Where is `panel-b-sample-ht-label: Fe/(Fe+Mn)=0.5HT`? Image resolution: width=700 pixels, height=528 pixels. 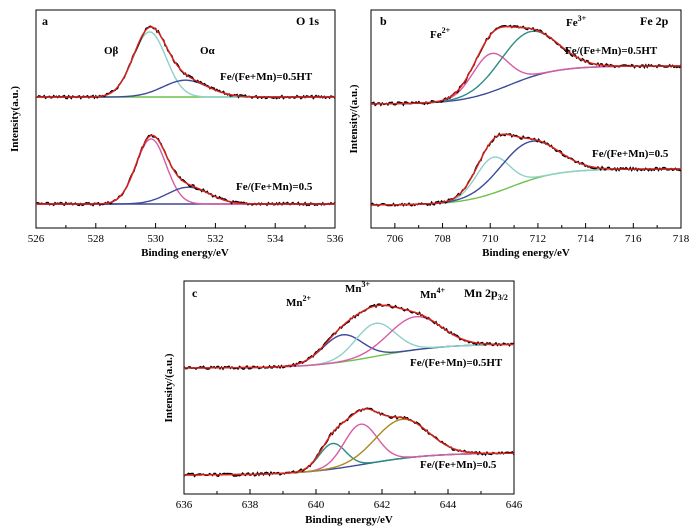 panel-b-sample-ht-label: Fe/(Fe+Mn)=0.5HT is located at coordinates (611, 51).